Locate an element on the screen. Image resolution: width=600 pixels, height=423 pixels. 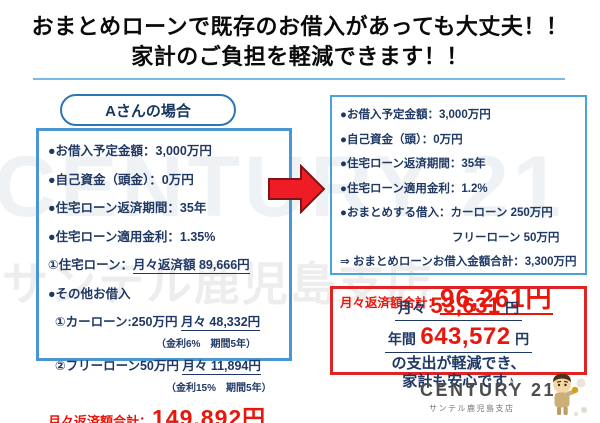
savings-message-line-2: 家計も安心です♪ is located at coordinates (458, 381).